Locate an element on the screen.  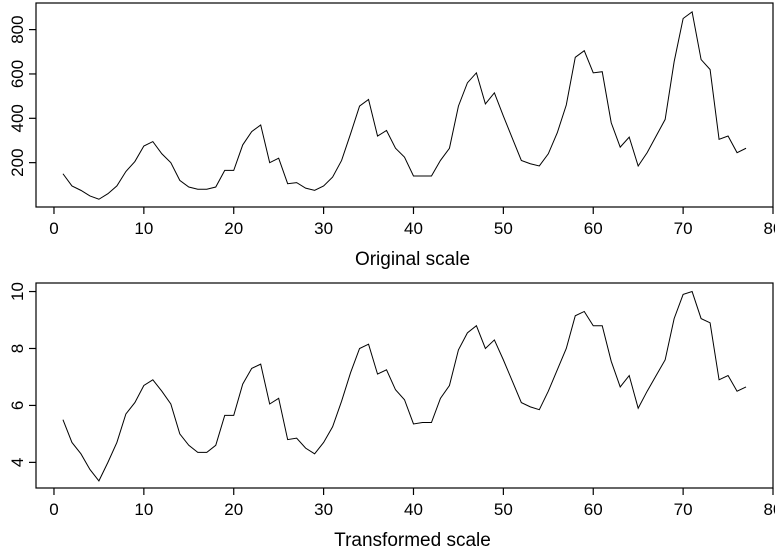
y-tick-label: 600 is located at coordinates (17, 74).